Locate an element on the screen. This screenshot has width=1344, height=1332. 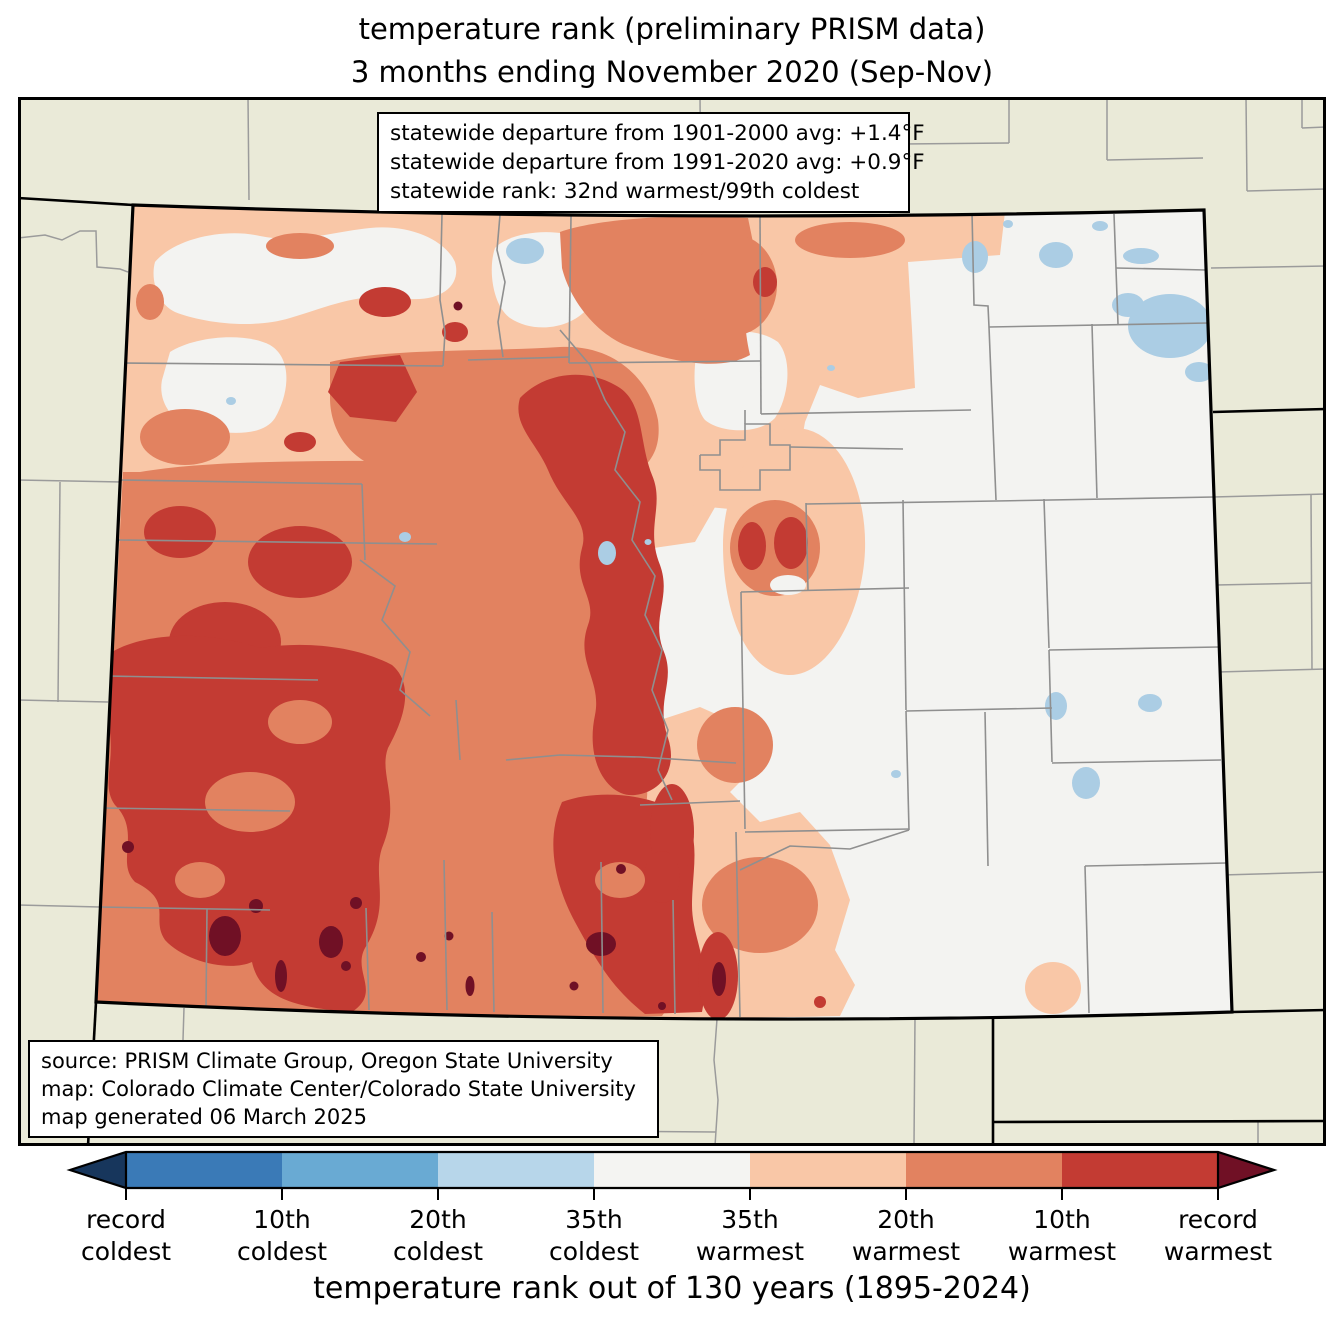
colorbar-ticks is located at coordinates (672, 1194).